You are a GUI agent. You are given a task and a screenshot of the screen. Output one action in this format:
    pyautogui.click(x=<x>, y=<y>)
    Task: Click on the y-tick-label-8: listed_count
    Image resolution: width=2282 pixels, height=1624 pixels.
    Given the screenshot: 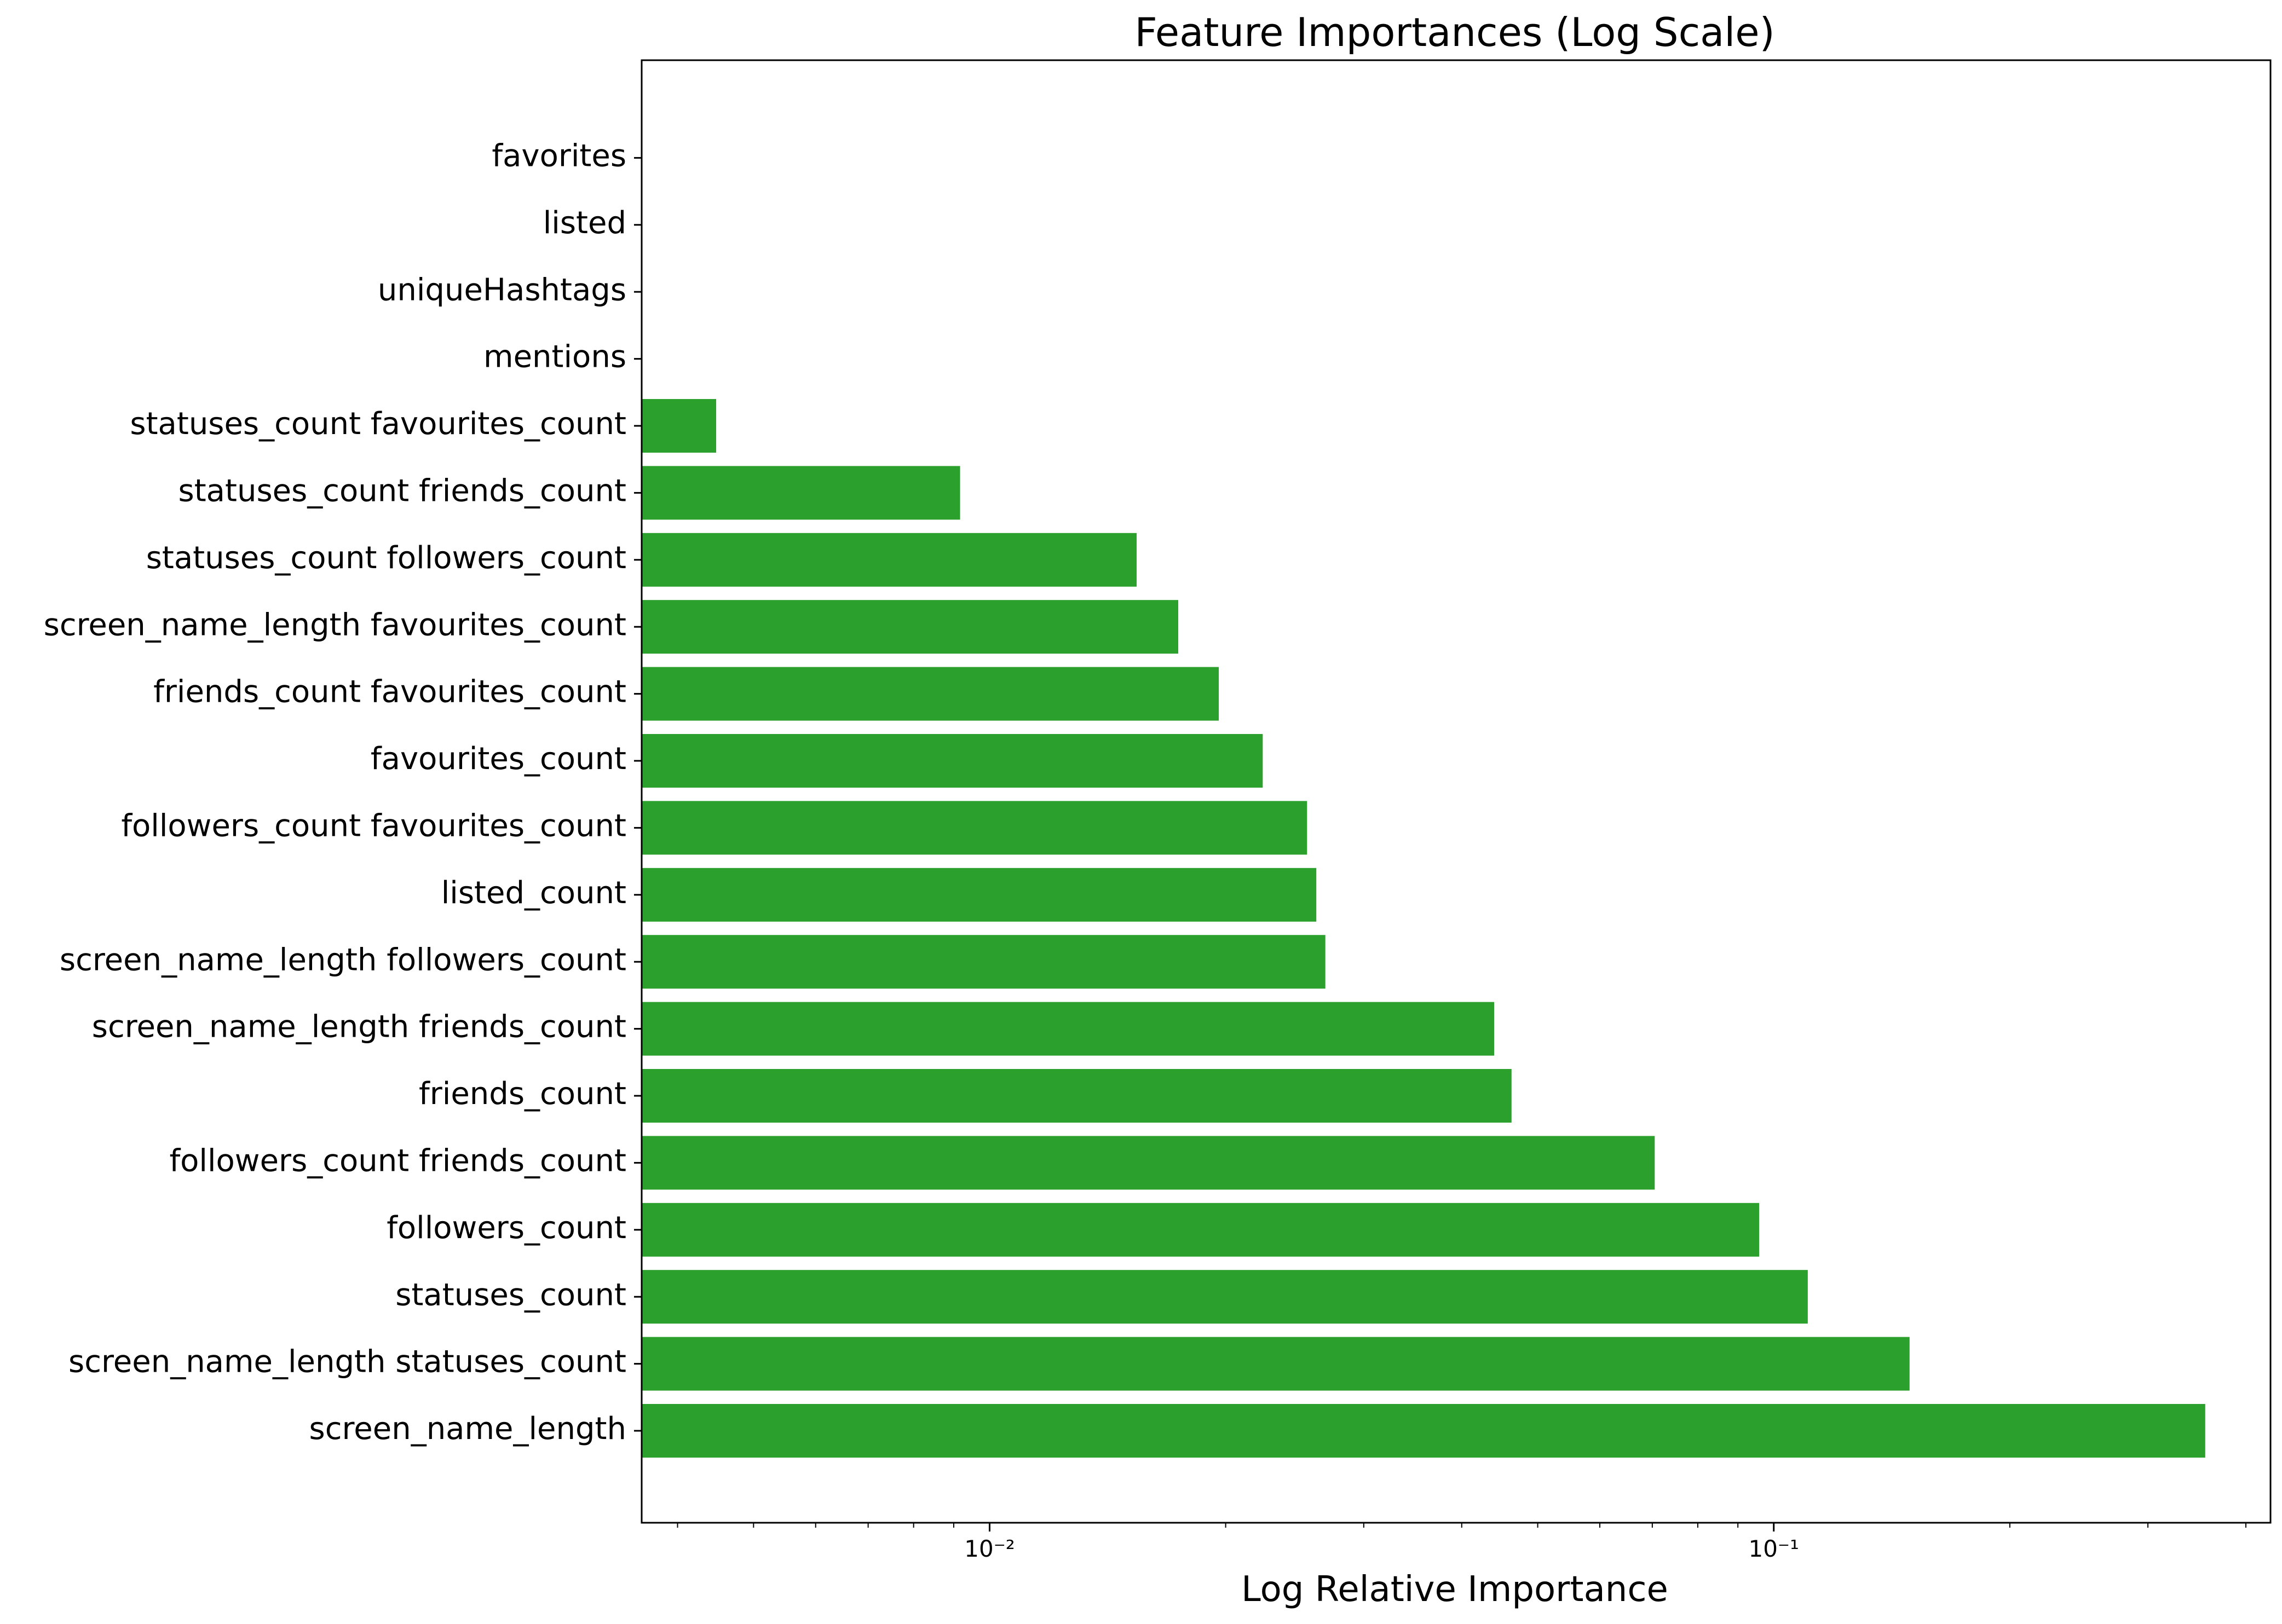 What is the action you would take?
    pyautogui.click(x=533, y=893)
    